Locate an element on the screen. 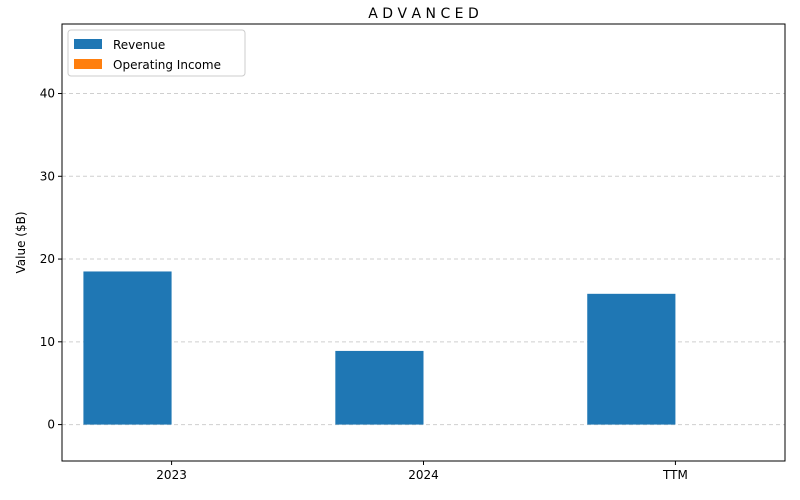 The width and height of the screenshot is (800, 500). chart-title: A D V A N C E D is located at coordinates (423, 14).